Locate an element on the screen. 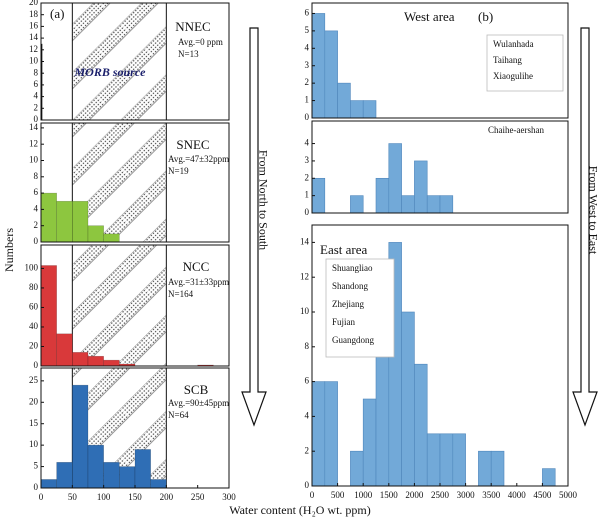  x-tick-label: 4500 is located at coordinates (542, 495).